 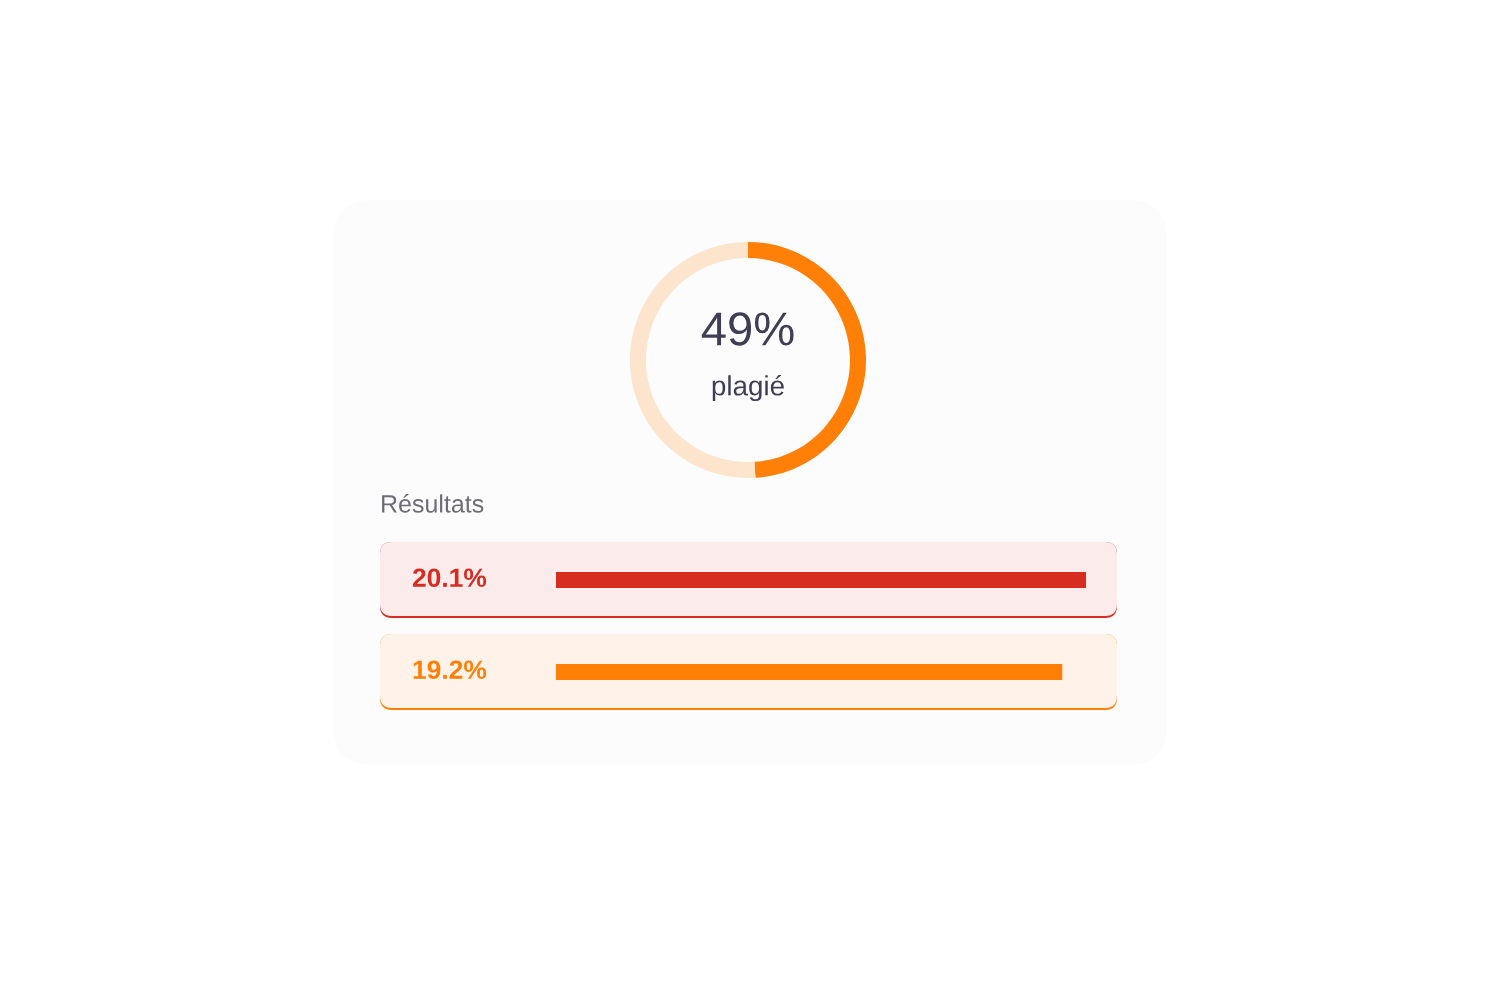 I want to click on slice-label: plagié, so click(x=748, y=388).